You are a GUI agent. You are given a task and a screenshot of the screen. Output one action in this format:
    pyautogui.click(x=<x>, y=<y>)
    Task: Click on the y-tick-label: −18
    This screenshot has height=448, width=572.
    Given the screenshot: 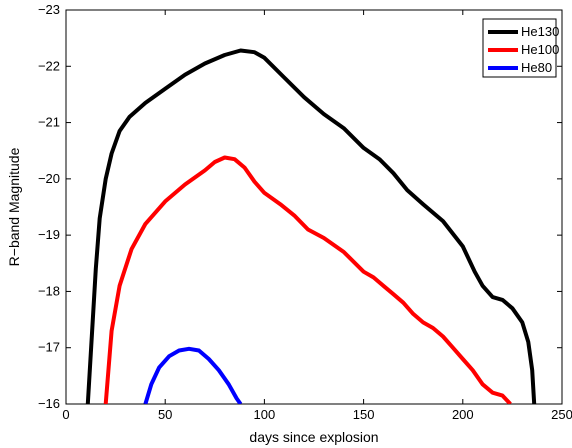 What is the action you would take?
    pyautogui.click(x=49, y=290)
    